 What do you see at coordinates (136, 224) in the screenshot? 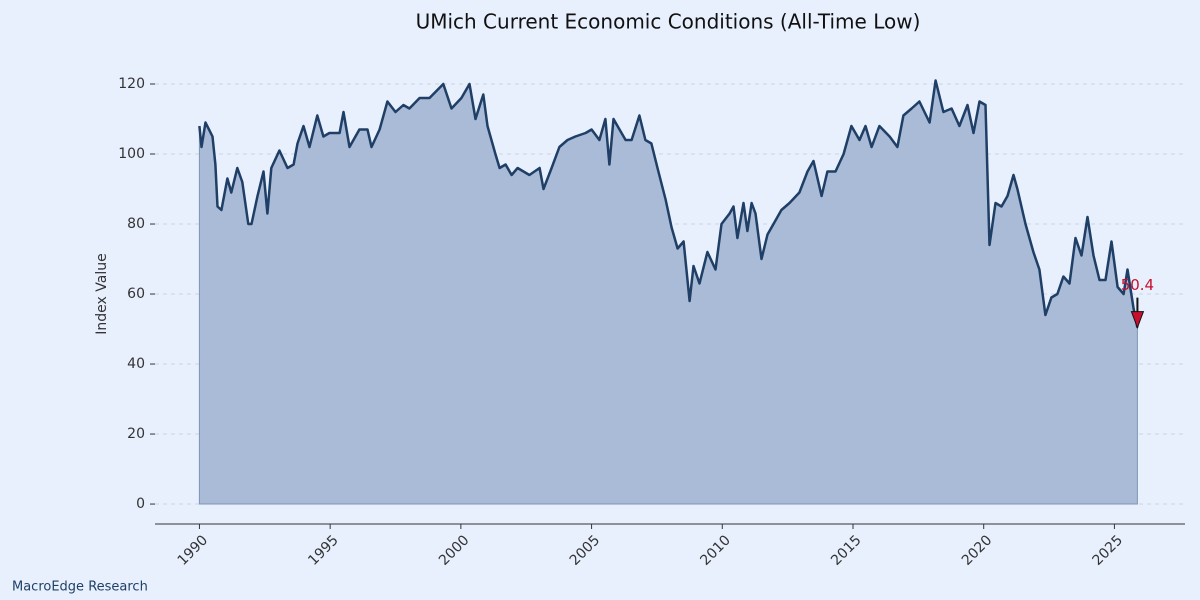
I see `y-tick-label: 80` at bounding box center [136, 224].